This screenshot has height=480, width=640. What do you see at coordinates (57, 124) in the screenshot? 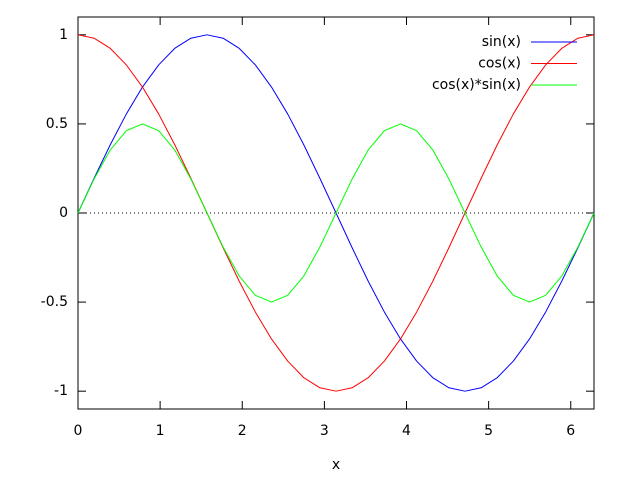
I see `y-tick-label: 0.5` at bounding box center [57, 124].